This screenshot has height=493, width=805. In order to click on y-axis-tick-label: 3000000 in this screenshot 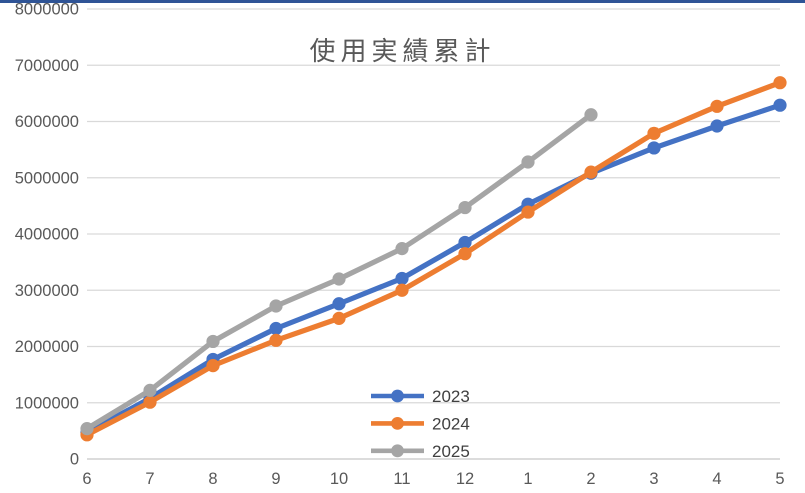, I will do `click(47, 291)`.